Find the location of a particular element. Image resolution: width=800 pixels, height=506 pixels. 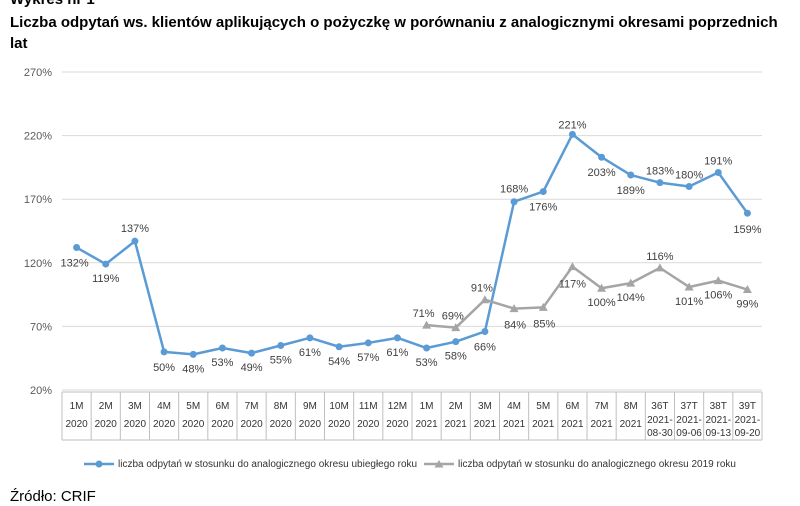

data-label: 71% is located at coordinates (424, 314).